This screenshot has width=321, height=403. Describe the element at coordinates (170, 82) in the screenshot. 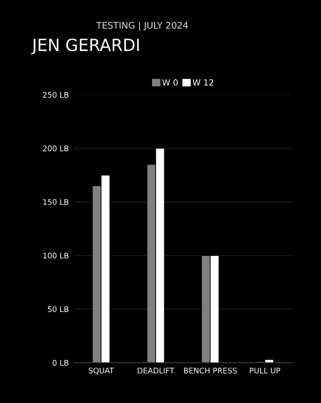

I see `legend-label: W 0` at that location.